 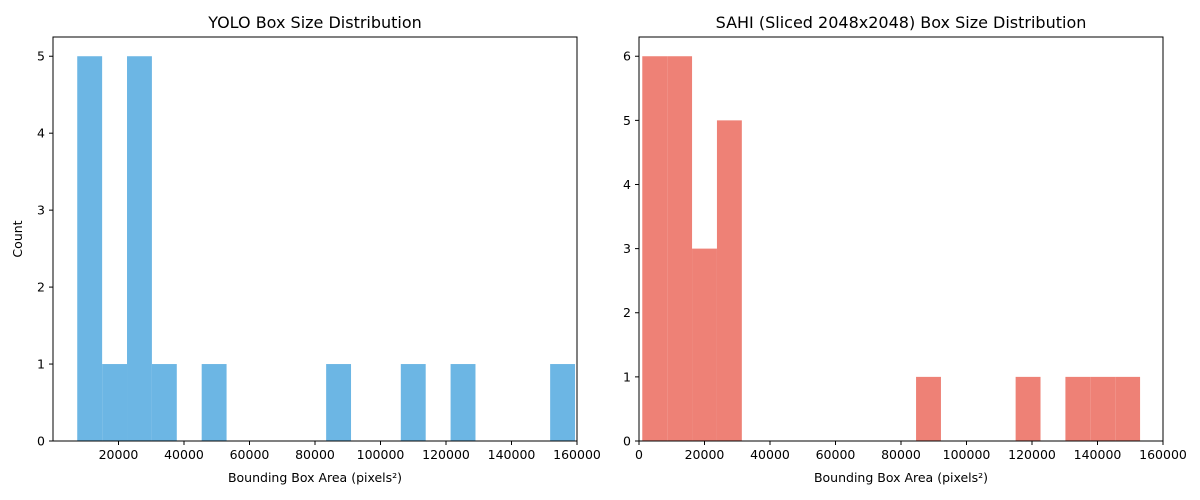 I want to click on y-axis-label: Count, so click(x=17, y=238).